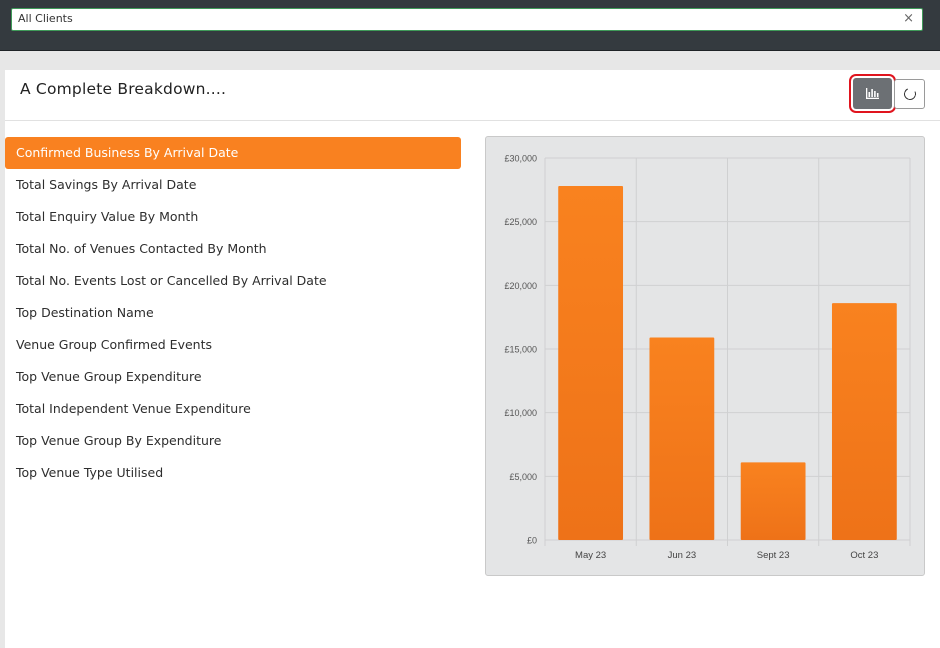 Image resolution: width=940 pixels, height=648 pixels. What do you see at coordinates (908, 18) in the screenshot?
I see `clear-icon: ×` at bounding box center [908, 18].